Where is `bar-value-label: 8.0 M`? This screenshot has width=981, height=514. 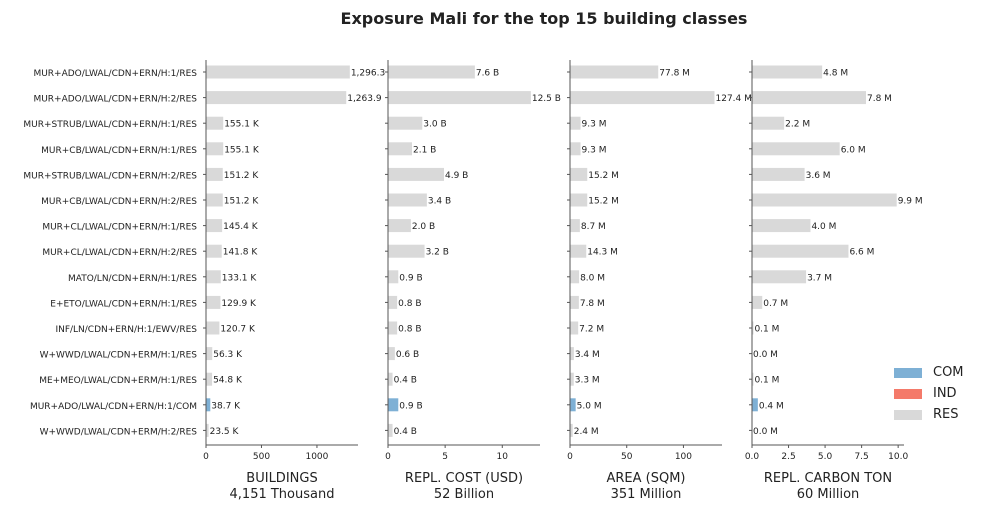 bar-value-label: 8.0 M is located at coordinates (592, 278).